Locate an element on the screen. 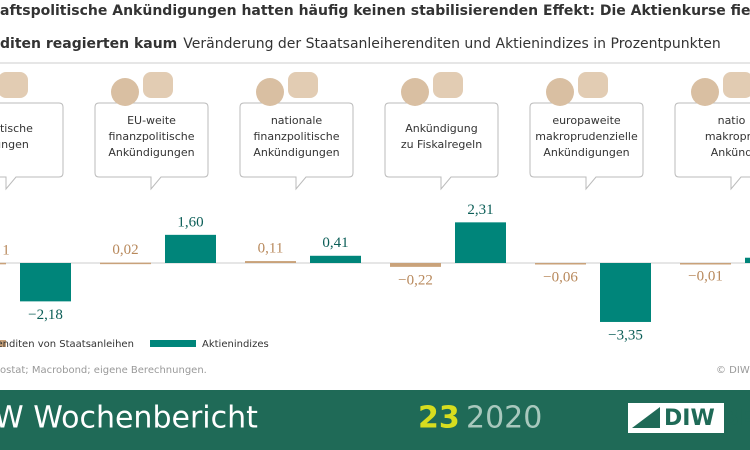  value-label: −3,35 is located at coordinates (625, 335).